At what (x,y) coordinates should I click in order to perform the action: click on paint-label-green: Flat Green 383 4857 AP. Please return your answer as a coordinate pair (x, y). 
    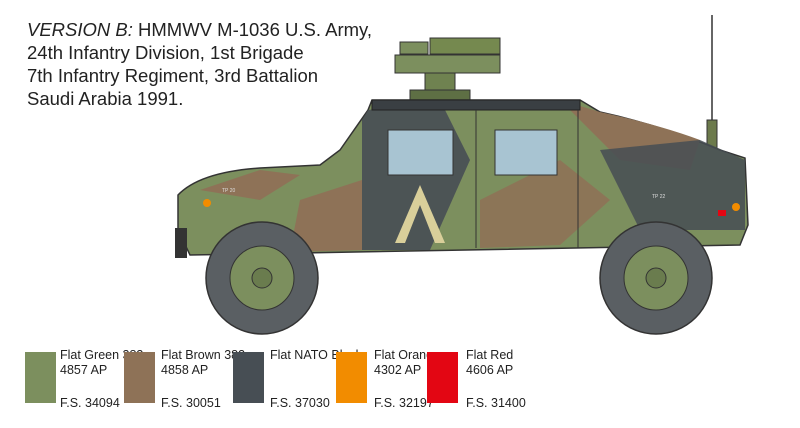
    Looking at the image, I should click on (101, 363).